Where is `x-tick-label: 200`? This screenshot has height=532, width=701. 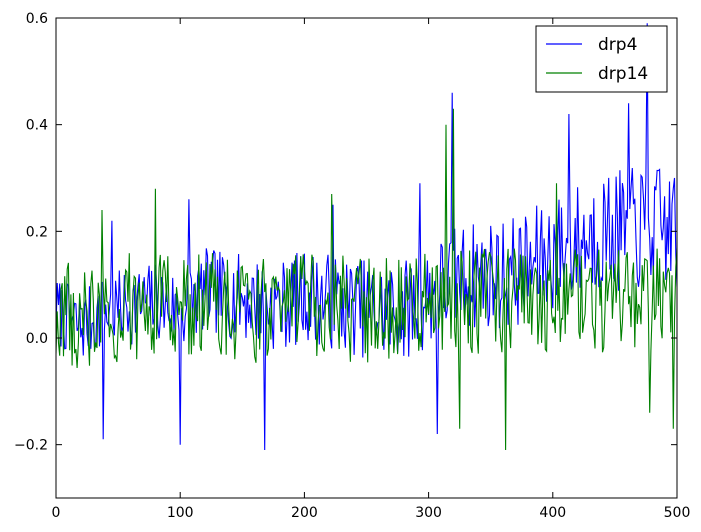
x-tick-label: 200 is located at coordinates (304, 513).